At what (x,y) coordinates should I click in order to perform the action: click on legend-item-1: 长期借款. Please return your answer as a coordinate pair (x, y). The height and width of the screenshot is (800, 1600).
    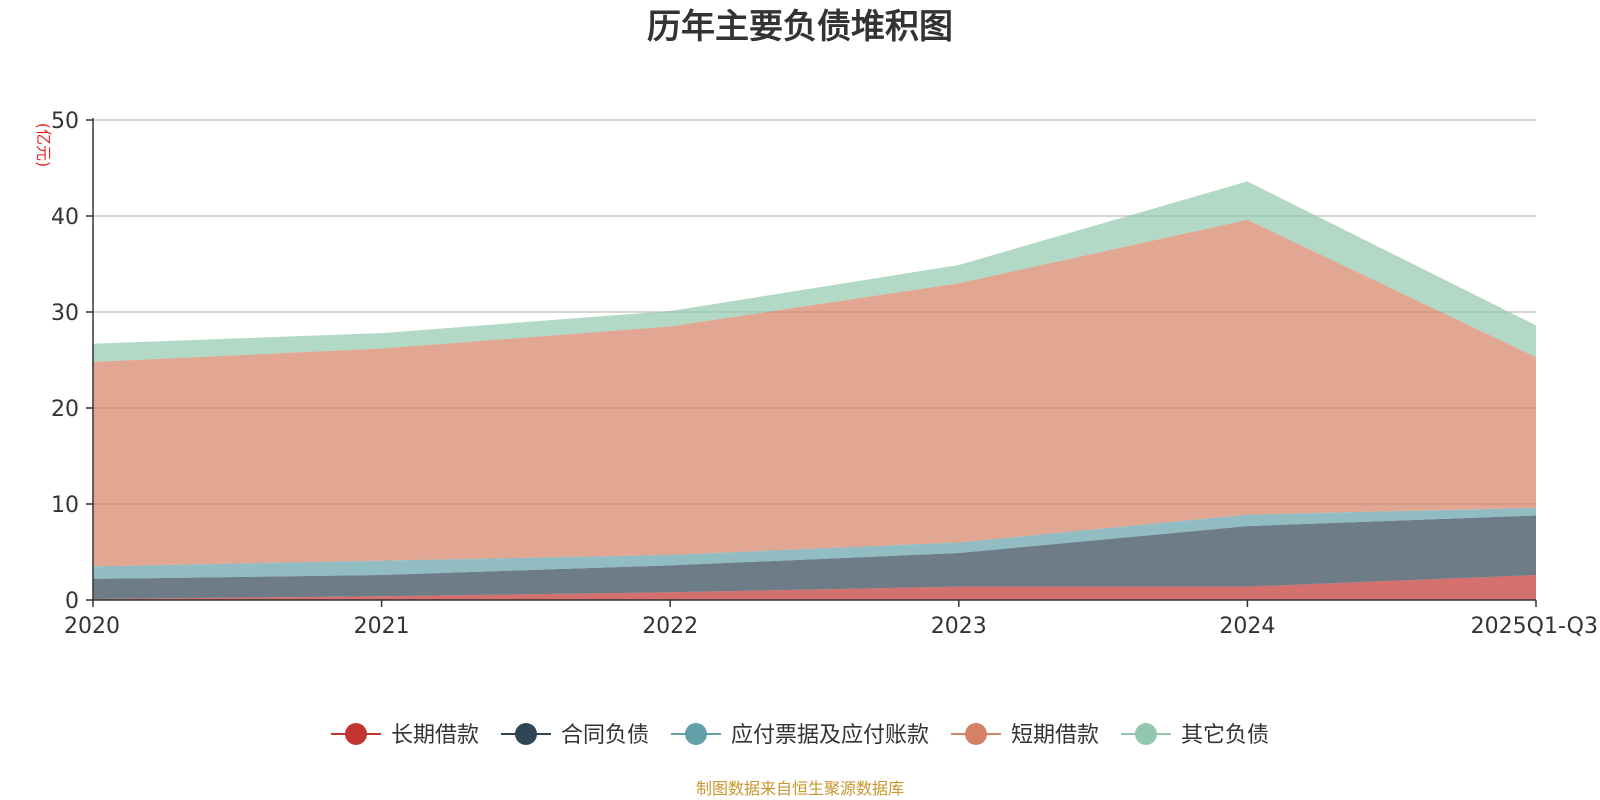
    Looking at the image, I should click on (405, 735).